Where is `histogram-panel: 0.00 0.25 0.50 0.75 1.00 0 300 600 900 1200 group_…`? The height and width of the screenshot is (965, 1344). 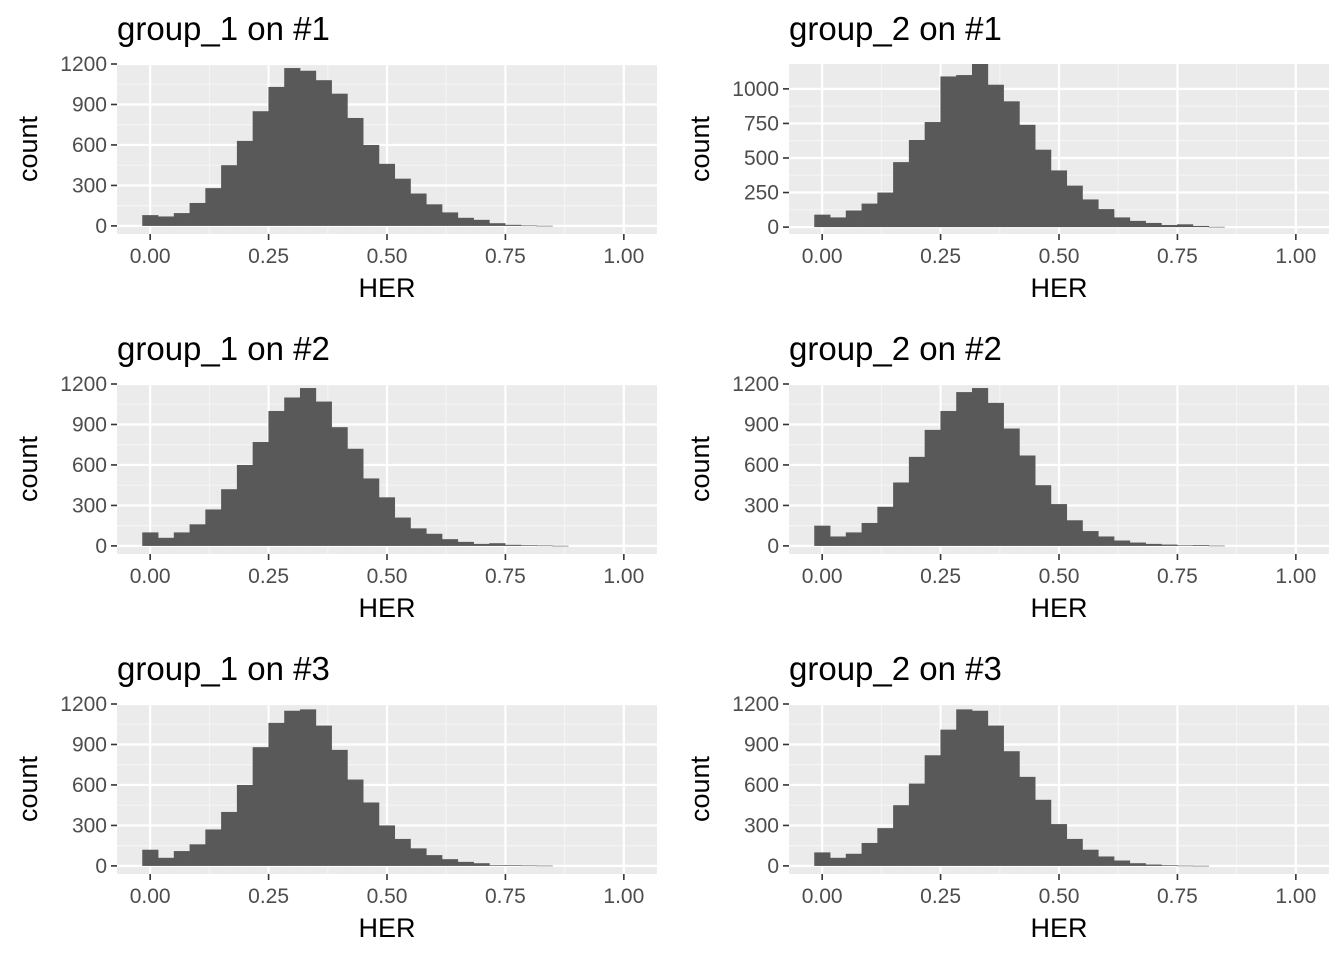
histogram-panel: 0.00 0.25 0.50 0.75 1.00 0 300 600 900 1200 group_… is located at coordinates (335, 796).